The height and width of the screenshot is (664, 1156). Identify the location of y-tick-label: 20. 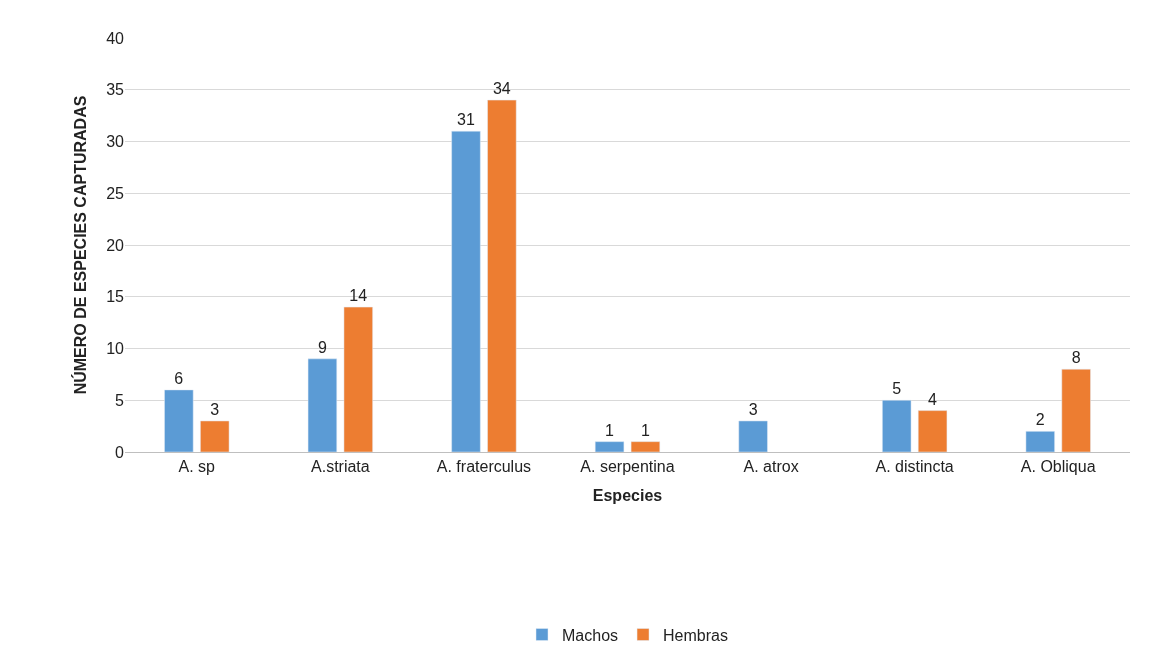
(115, 245).